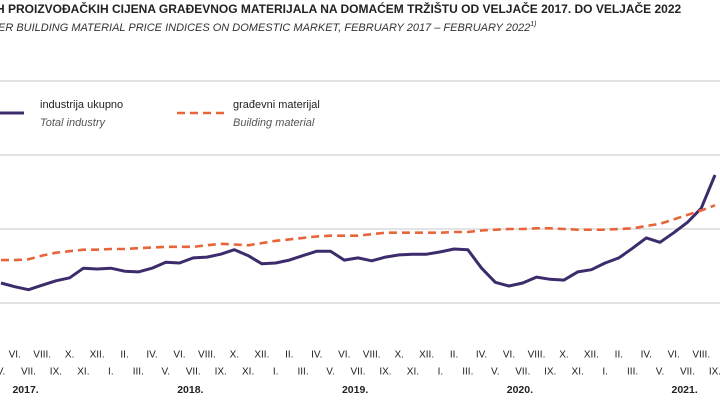 This screenshot has width=720, height=405. Describe the element at coordinates (276, 105) in the screenshot. I see `legend-label: građevni materijal` at that location.